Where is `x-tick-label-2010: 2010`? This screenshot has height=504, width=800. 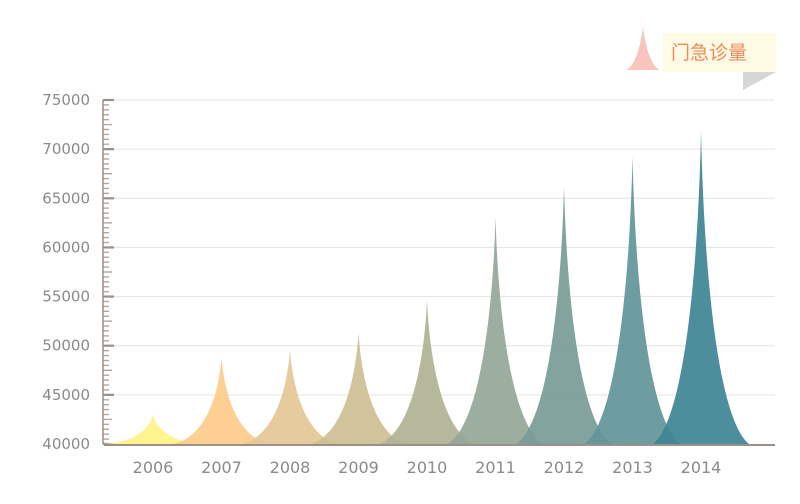 x-tick-label-2010: 2010 is located at coordinates (427, 467).